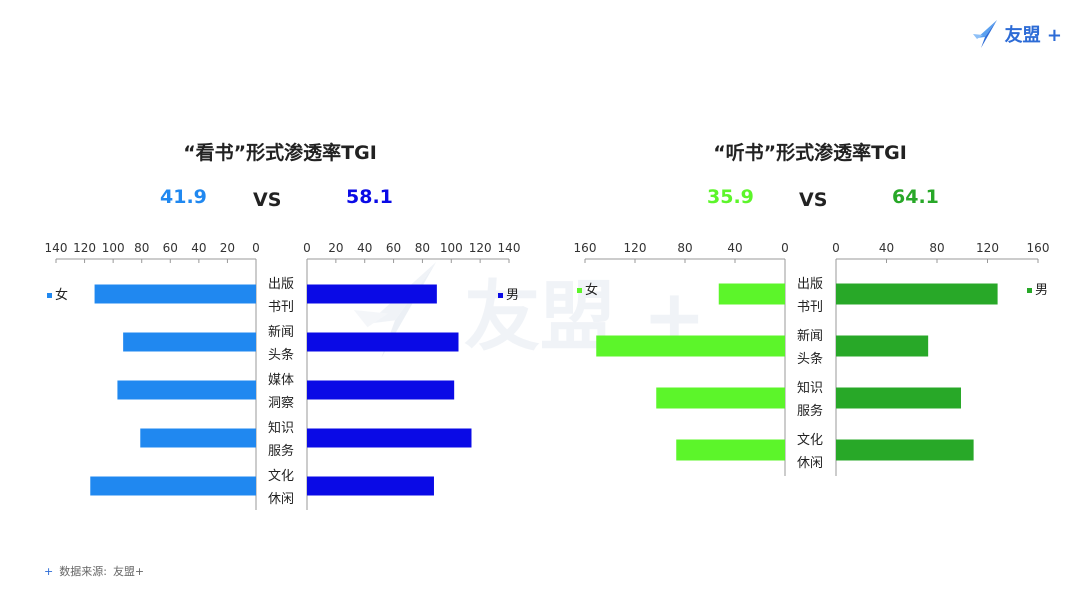 The height and width of the screenshot is (592, 1080). What do you see at coordinates (307, 248) in the screenshot?
I see `reading-right-tick-label: 0` at bounding box center [307, 248].